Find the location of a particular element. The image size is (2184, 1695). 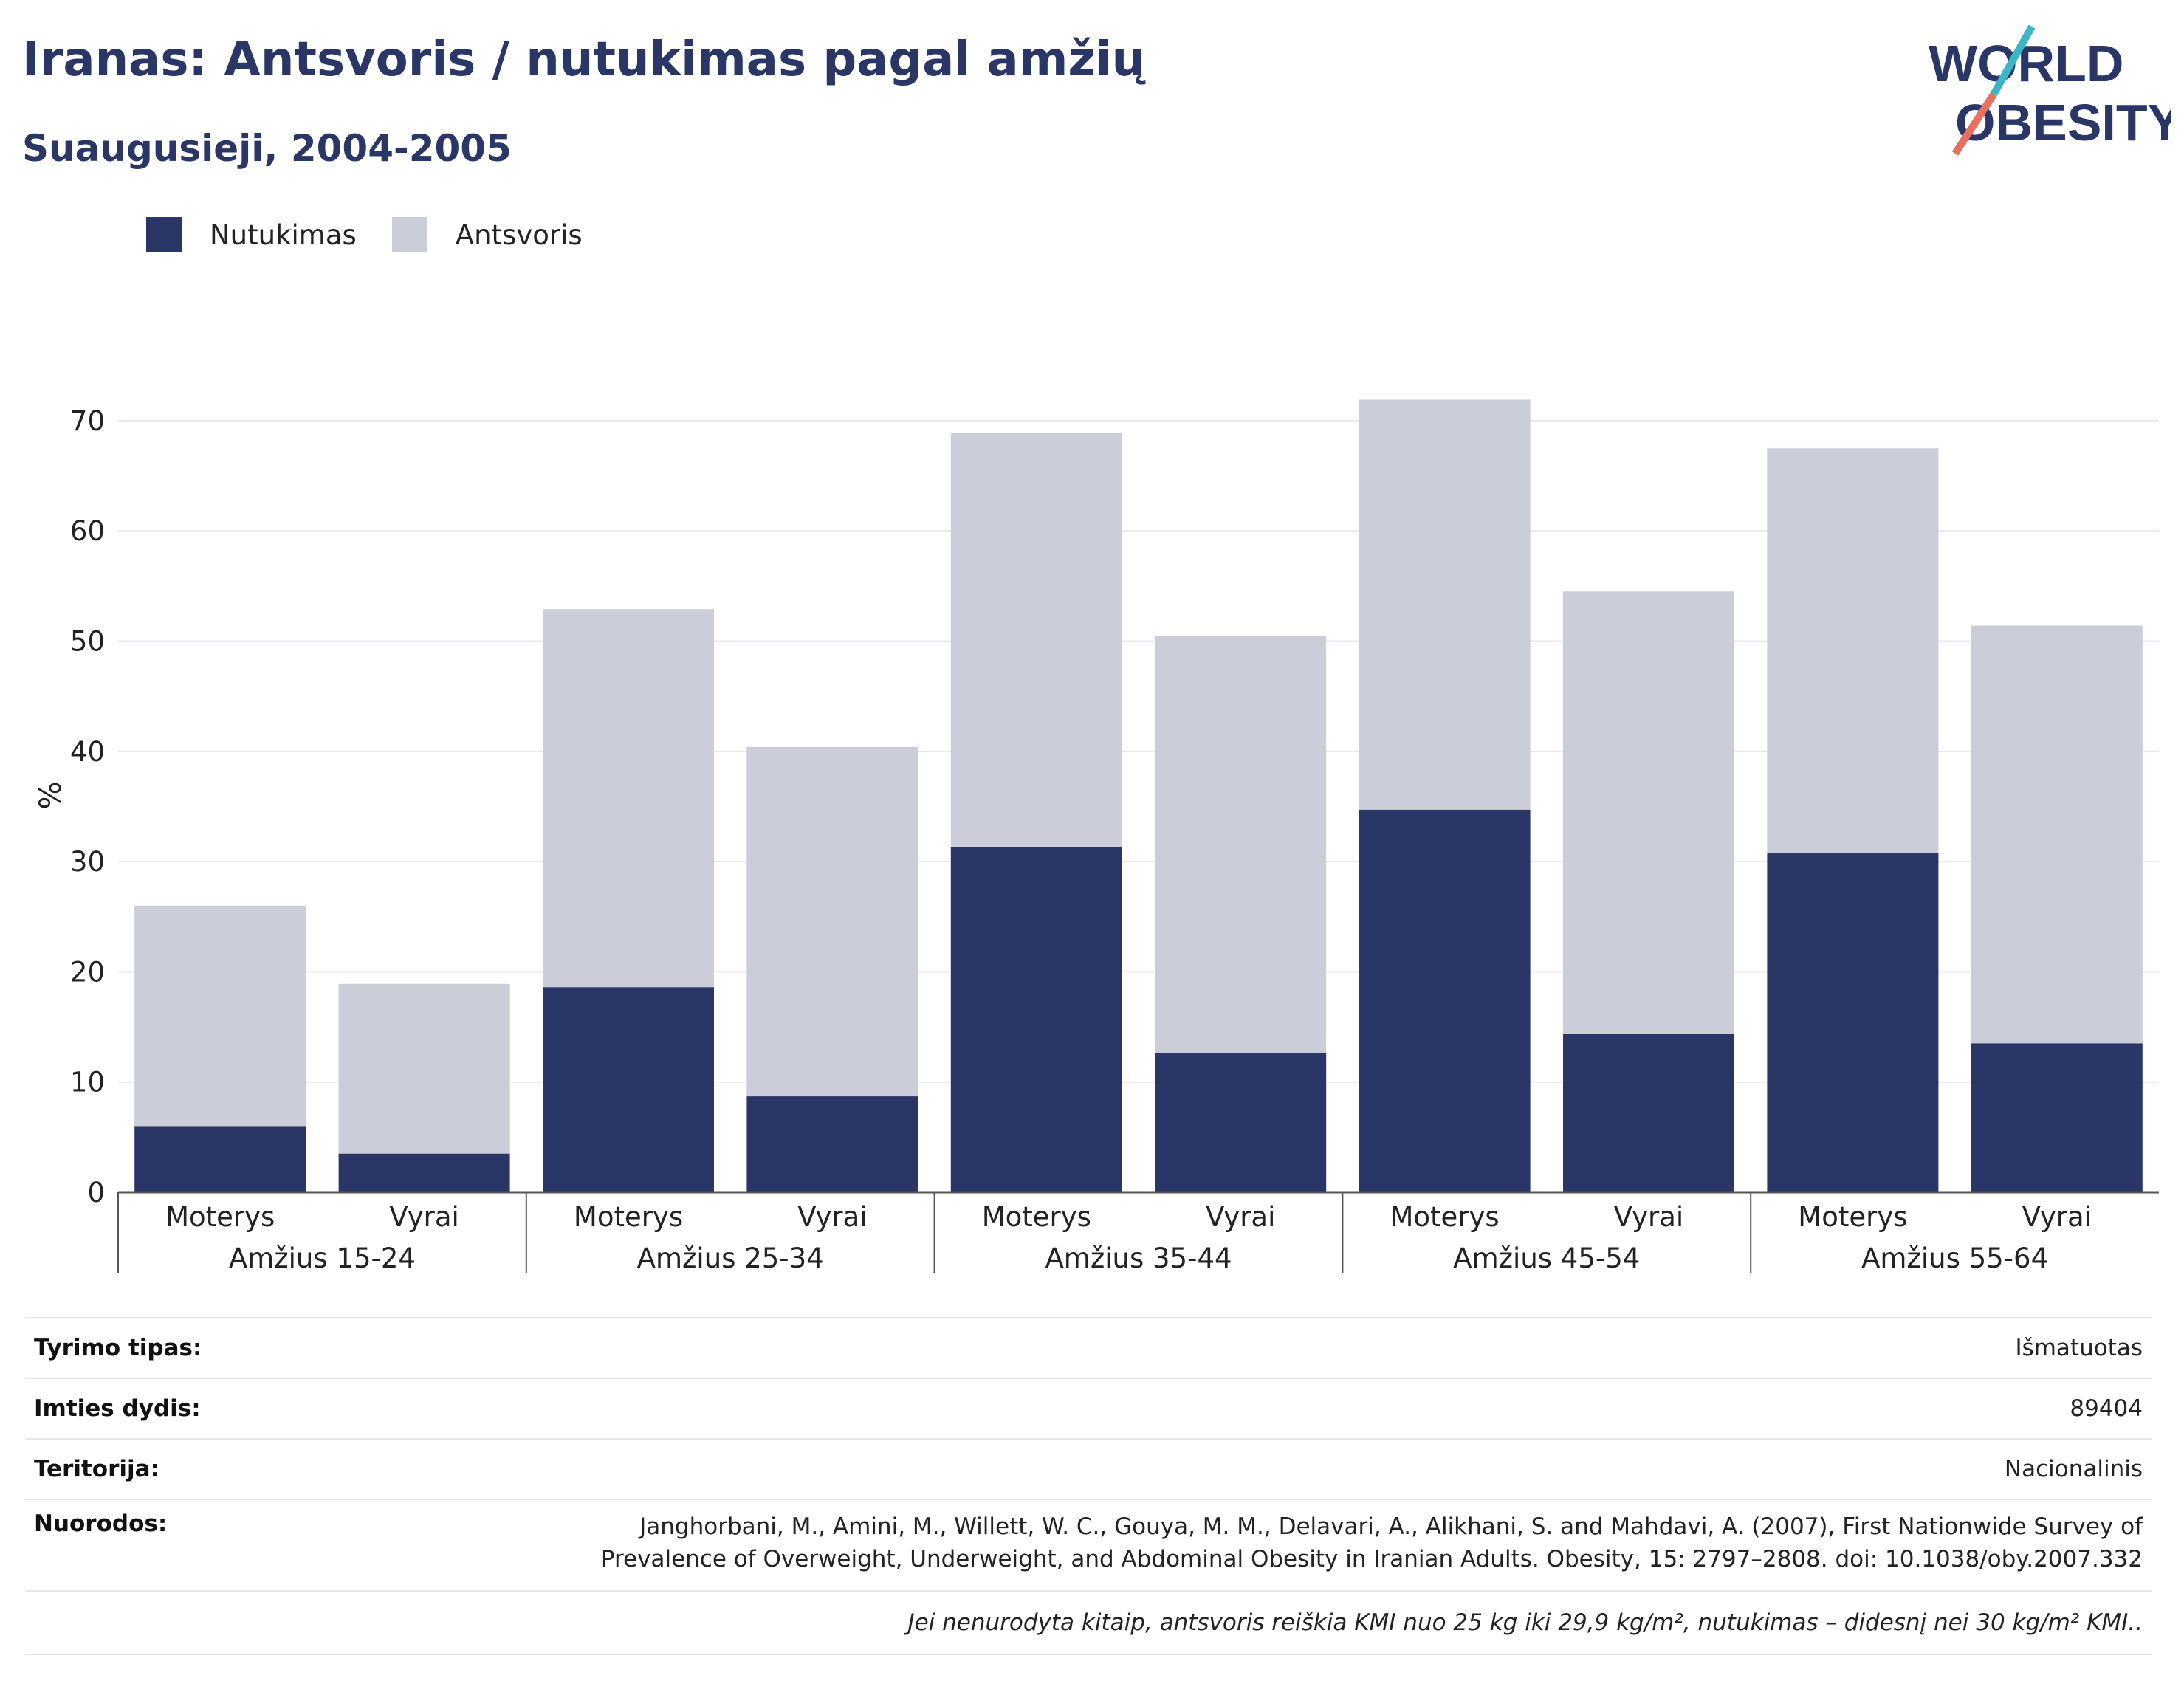

y-tick-label: 70 is located at coordinates (87, 421).